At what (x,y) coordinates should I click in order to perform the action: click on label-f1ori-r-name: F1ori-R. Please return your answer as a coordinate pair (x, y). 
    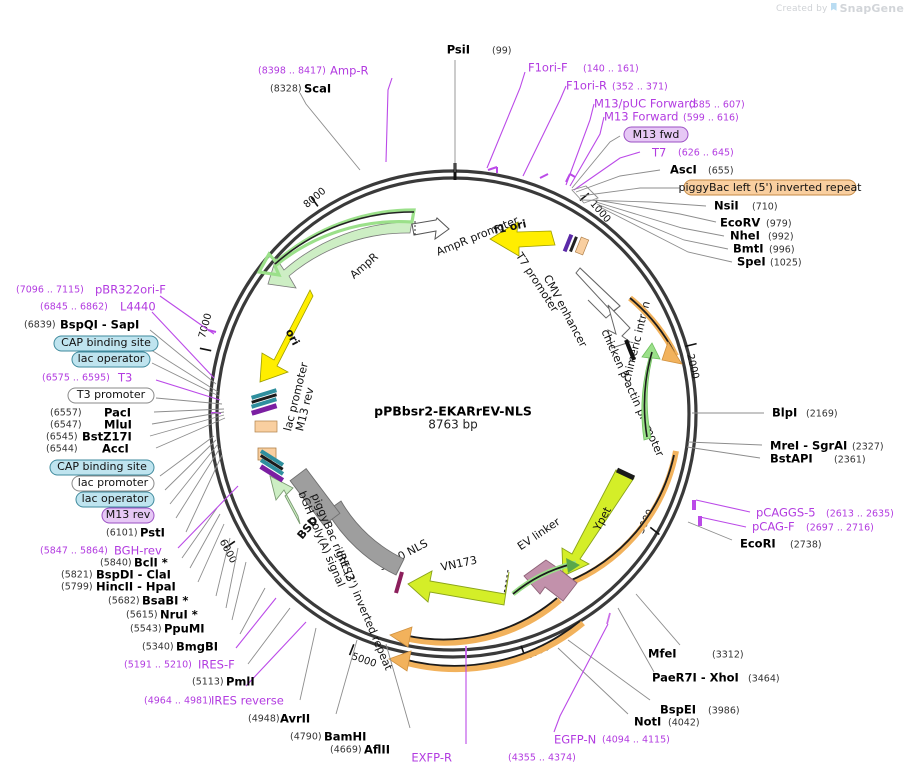
    Looking at the image, I should click on (586, 86).